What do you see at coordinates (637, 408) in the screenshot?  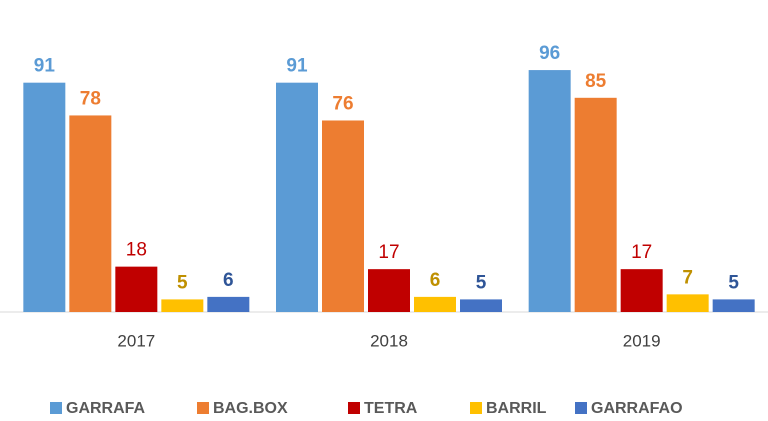 I see `legend-label: GARRAFAO` at bounding box center [637, 408].